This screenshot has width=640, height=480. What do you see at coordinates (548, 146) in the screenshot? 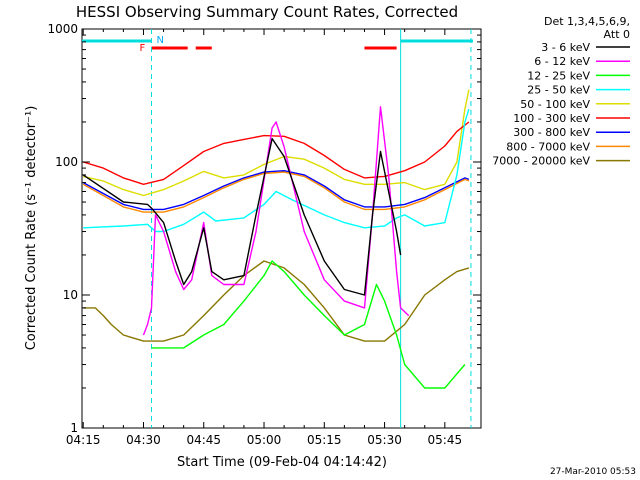
I see `legend-entry-label: 800 - 7000 keV` at bounding box center [548, 146].